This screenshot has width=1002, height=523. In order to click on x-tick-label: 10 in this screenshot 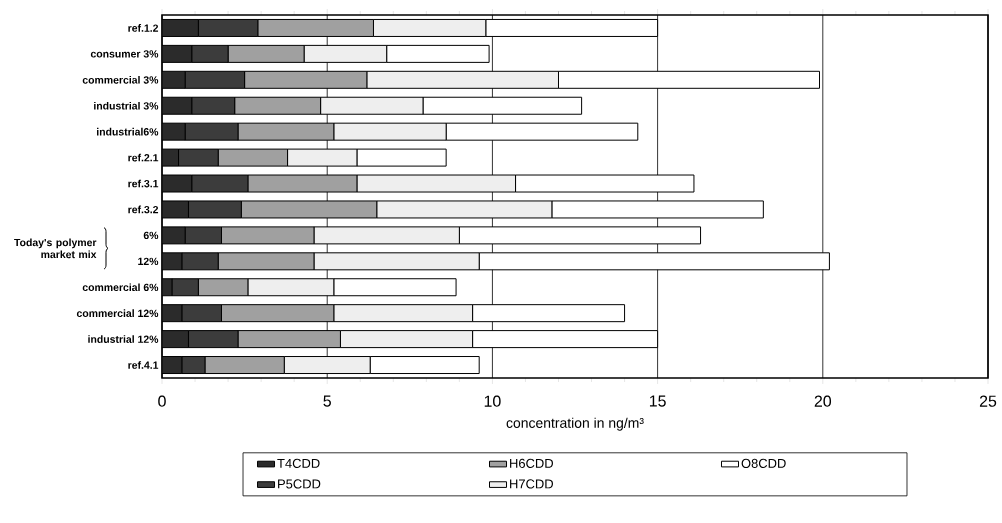, I will do `click(492, 401)`.